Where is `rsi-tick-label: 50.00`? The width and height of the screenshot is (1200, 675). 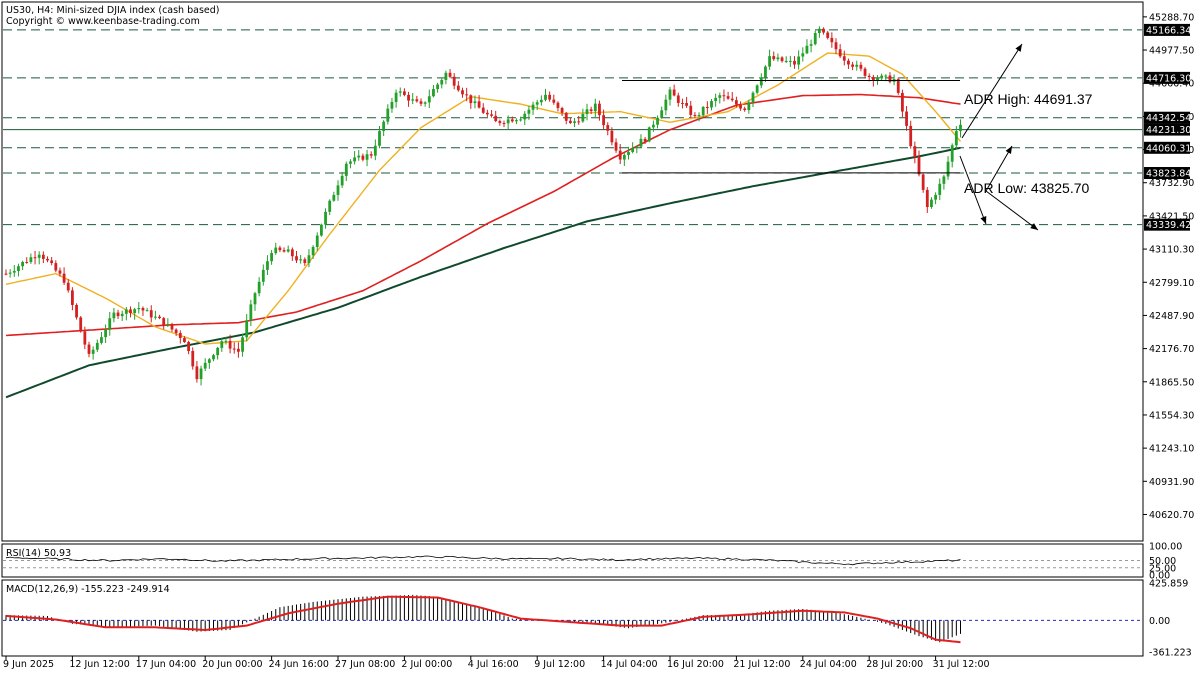
rsi-tick-label: 50.00 is located at coordinates (1162, 561).